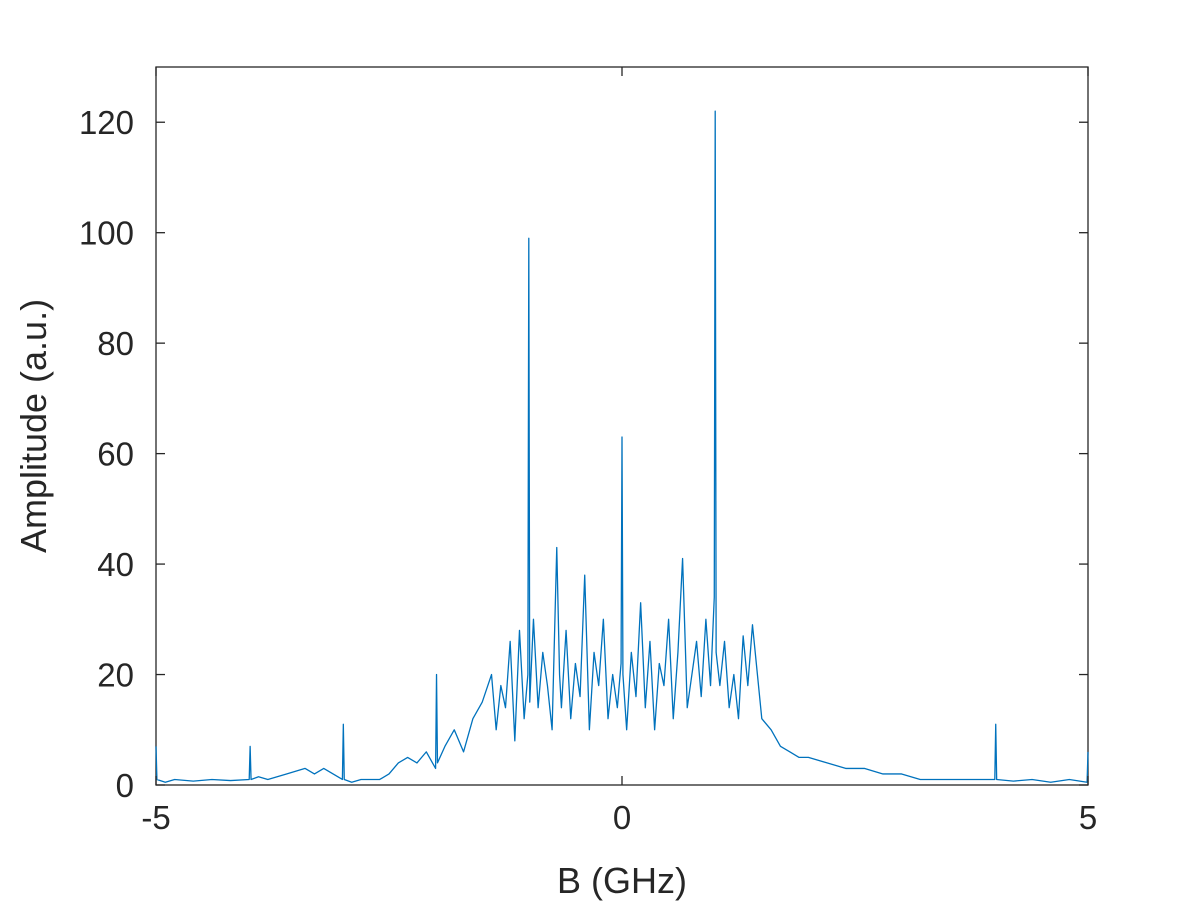 This screenshot has height=903, width=1204. Describe the element at coordinates (125, 785) in the screenshot. I see `y-tick-label: 0` at that location.